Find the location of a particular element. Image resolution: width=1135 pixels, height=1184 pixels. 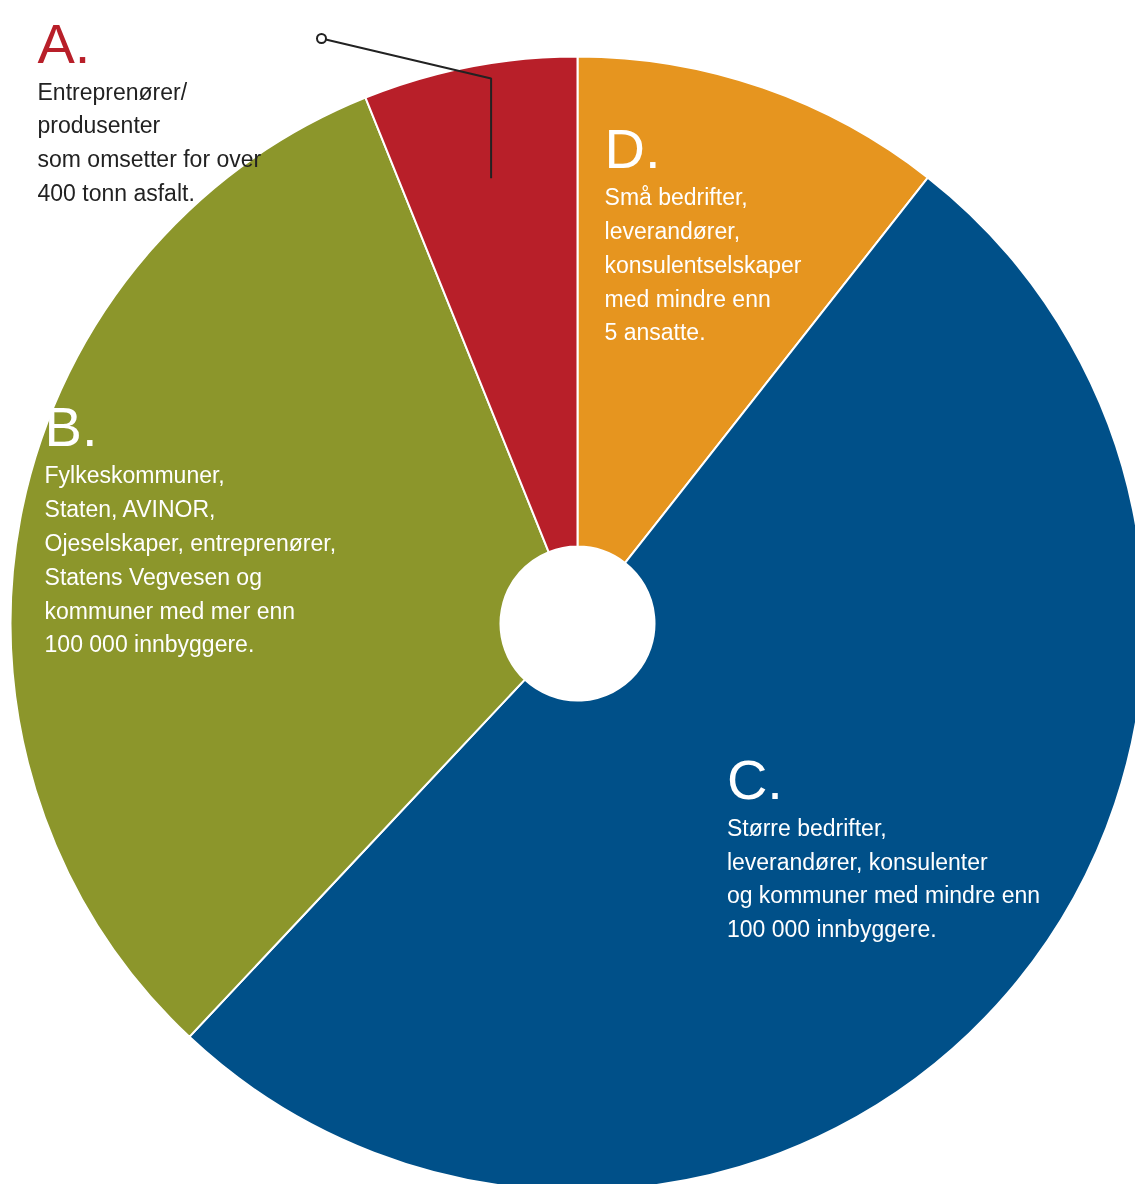

slice-label: B. Fylkeskommuner, Staten, AVINOR, Ojeselskaper, entreprenører, Statens Vegvesen og kommuner med mer enn 100 000 innbyggere. is located at coordinates (190, 526).